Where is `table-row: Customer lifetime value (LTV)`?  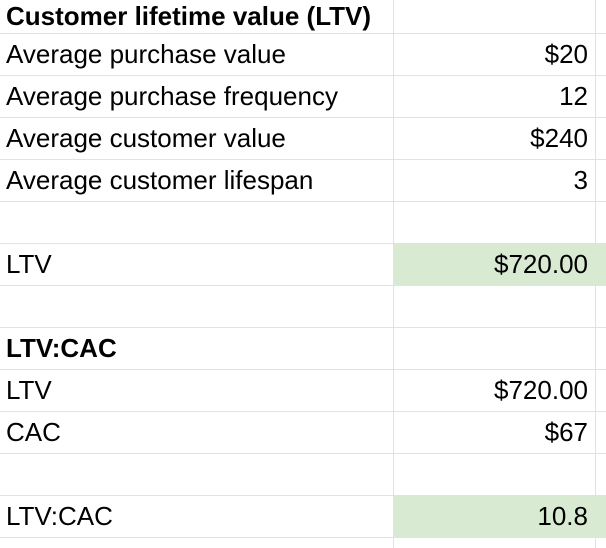 table-row: Customer lifetime value (LTV) is located at coordinates (303, 17).